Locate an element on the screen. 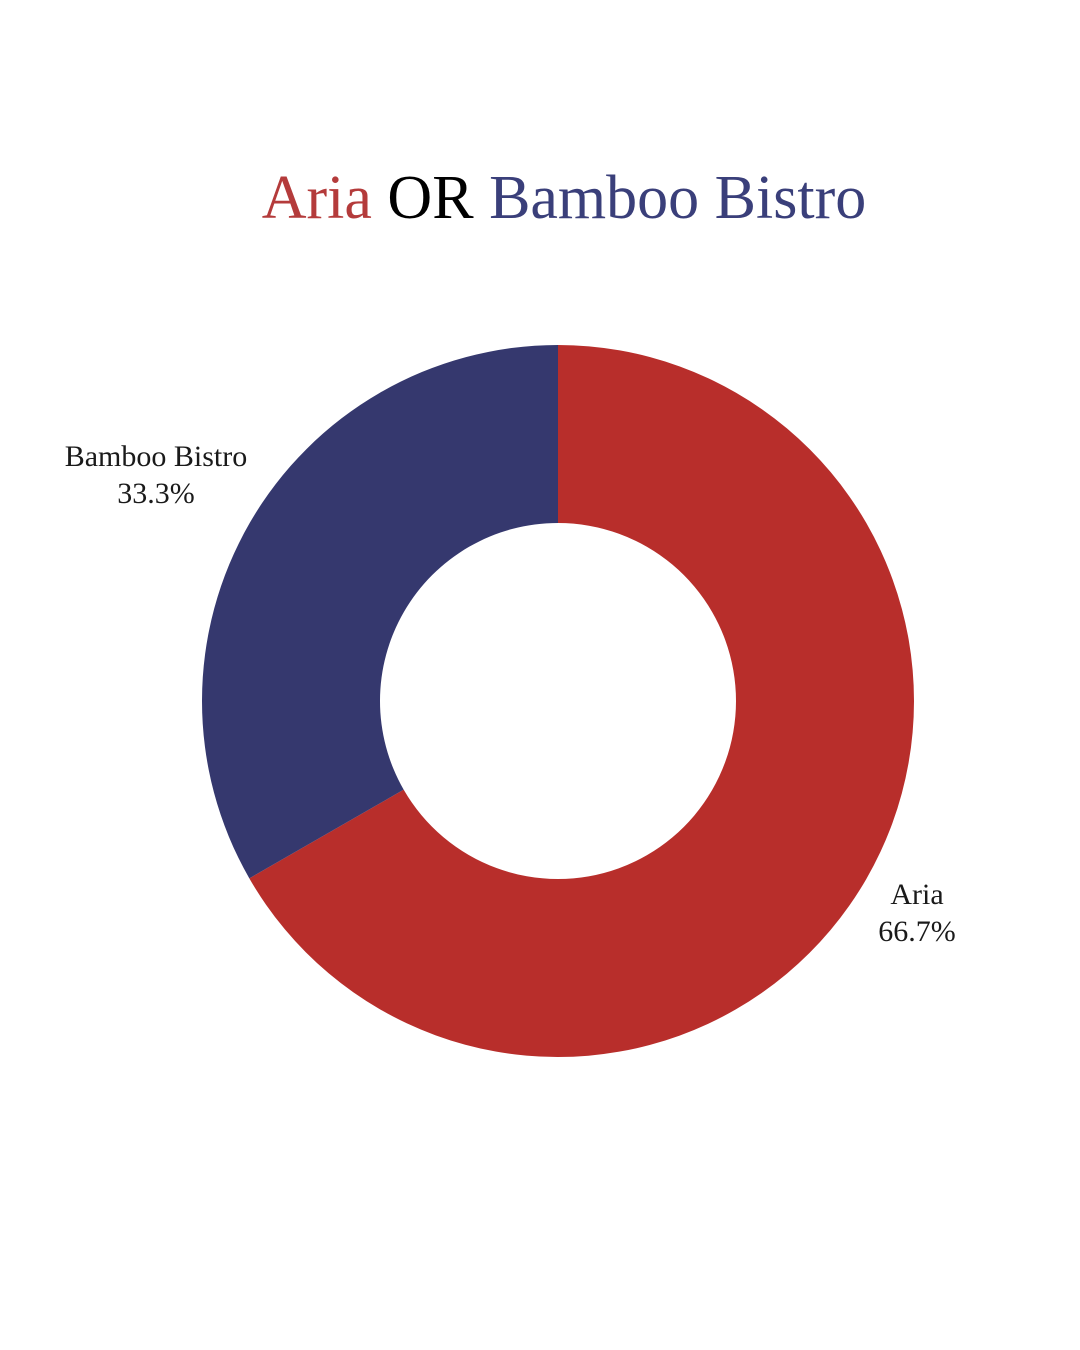  chart-title: Aria OR Bamboo Bistro is located at coordinates (552, 198).